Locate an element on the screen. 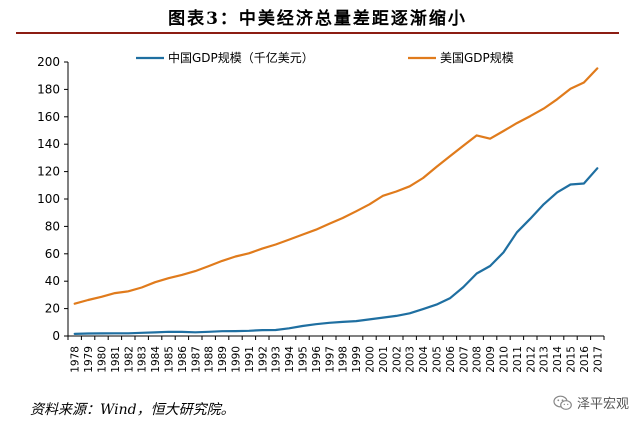 This screenshot has width=635, height=430. y-tick-label: 180 is located at coordinates (48, 89).